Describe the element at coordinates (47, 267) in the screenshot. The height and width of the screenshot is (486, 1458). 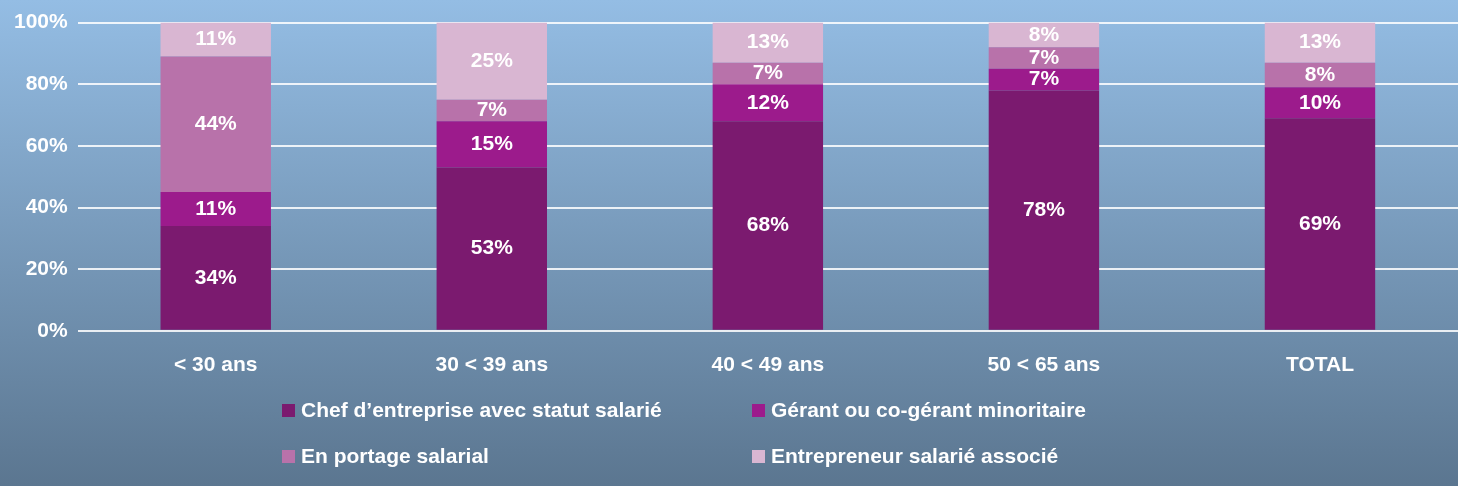
I see `y-tick-label: 20%` at that location.